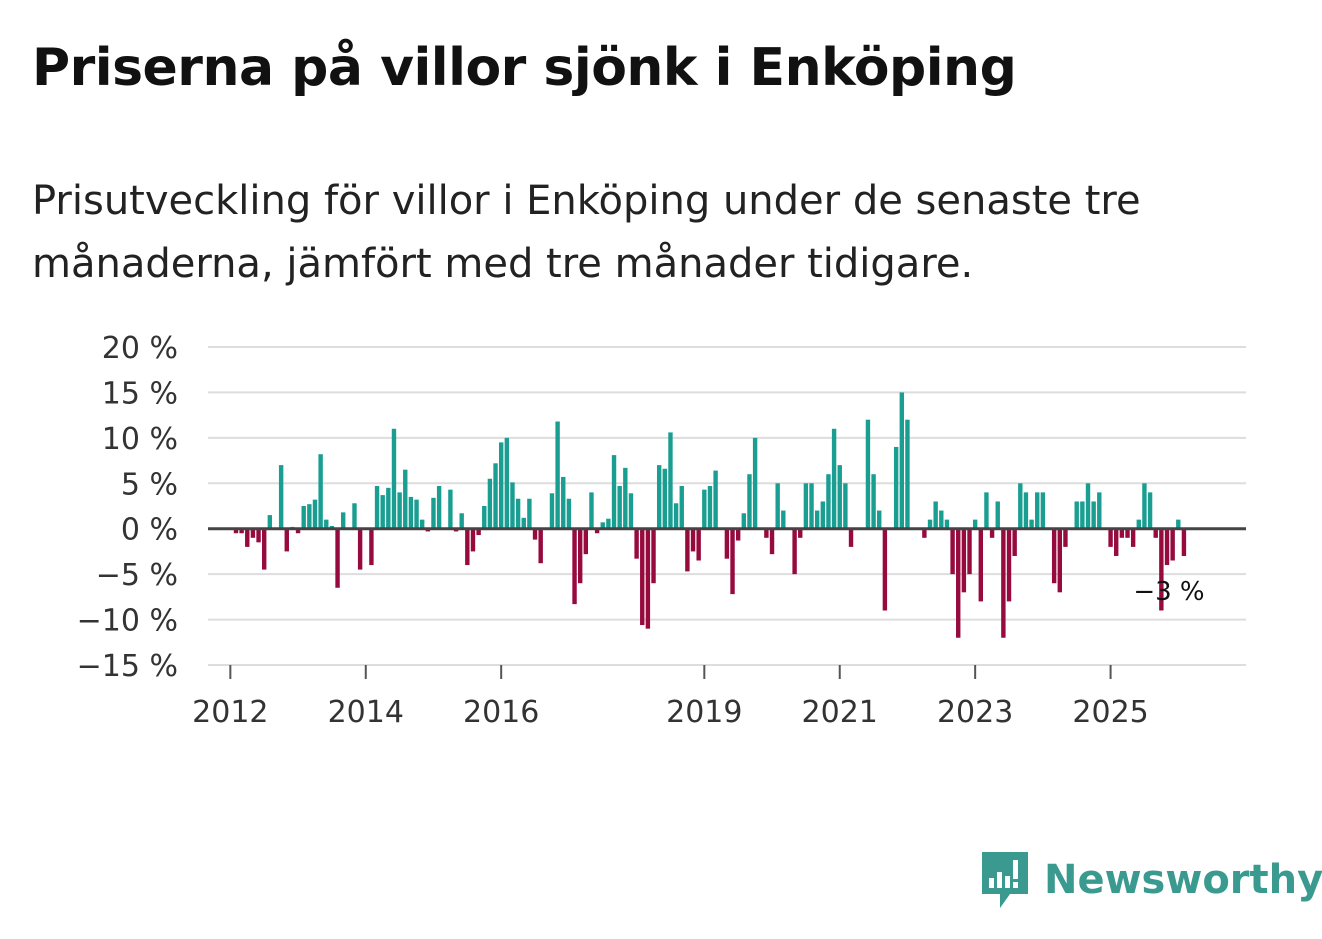 This screenshot has width=1322, height=939. What do you see at coordinates (140, 439) in the screenshot?
I see `y-tick-label: 10 %` at bounding box center [140, 439].